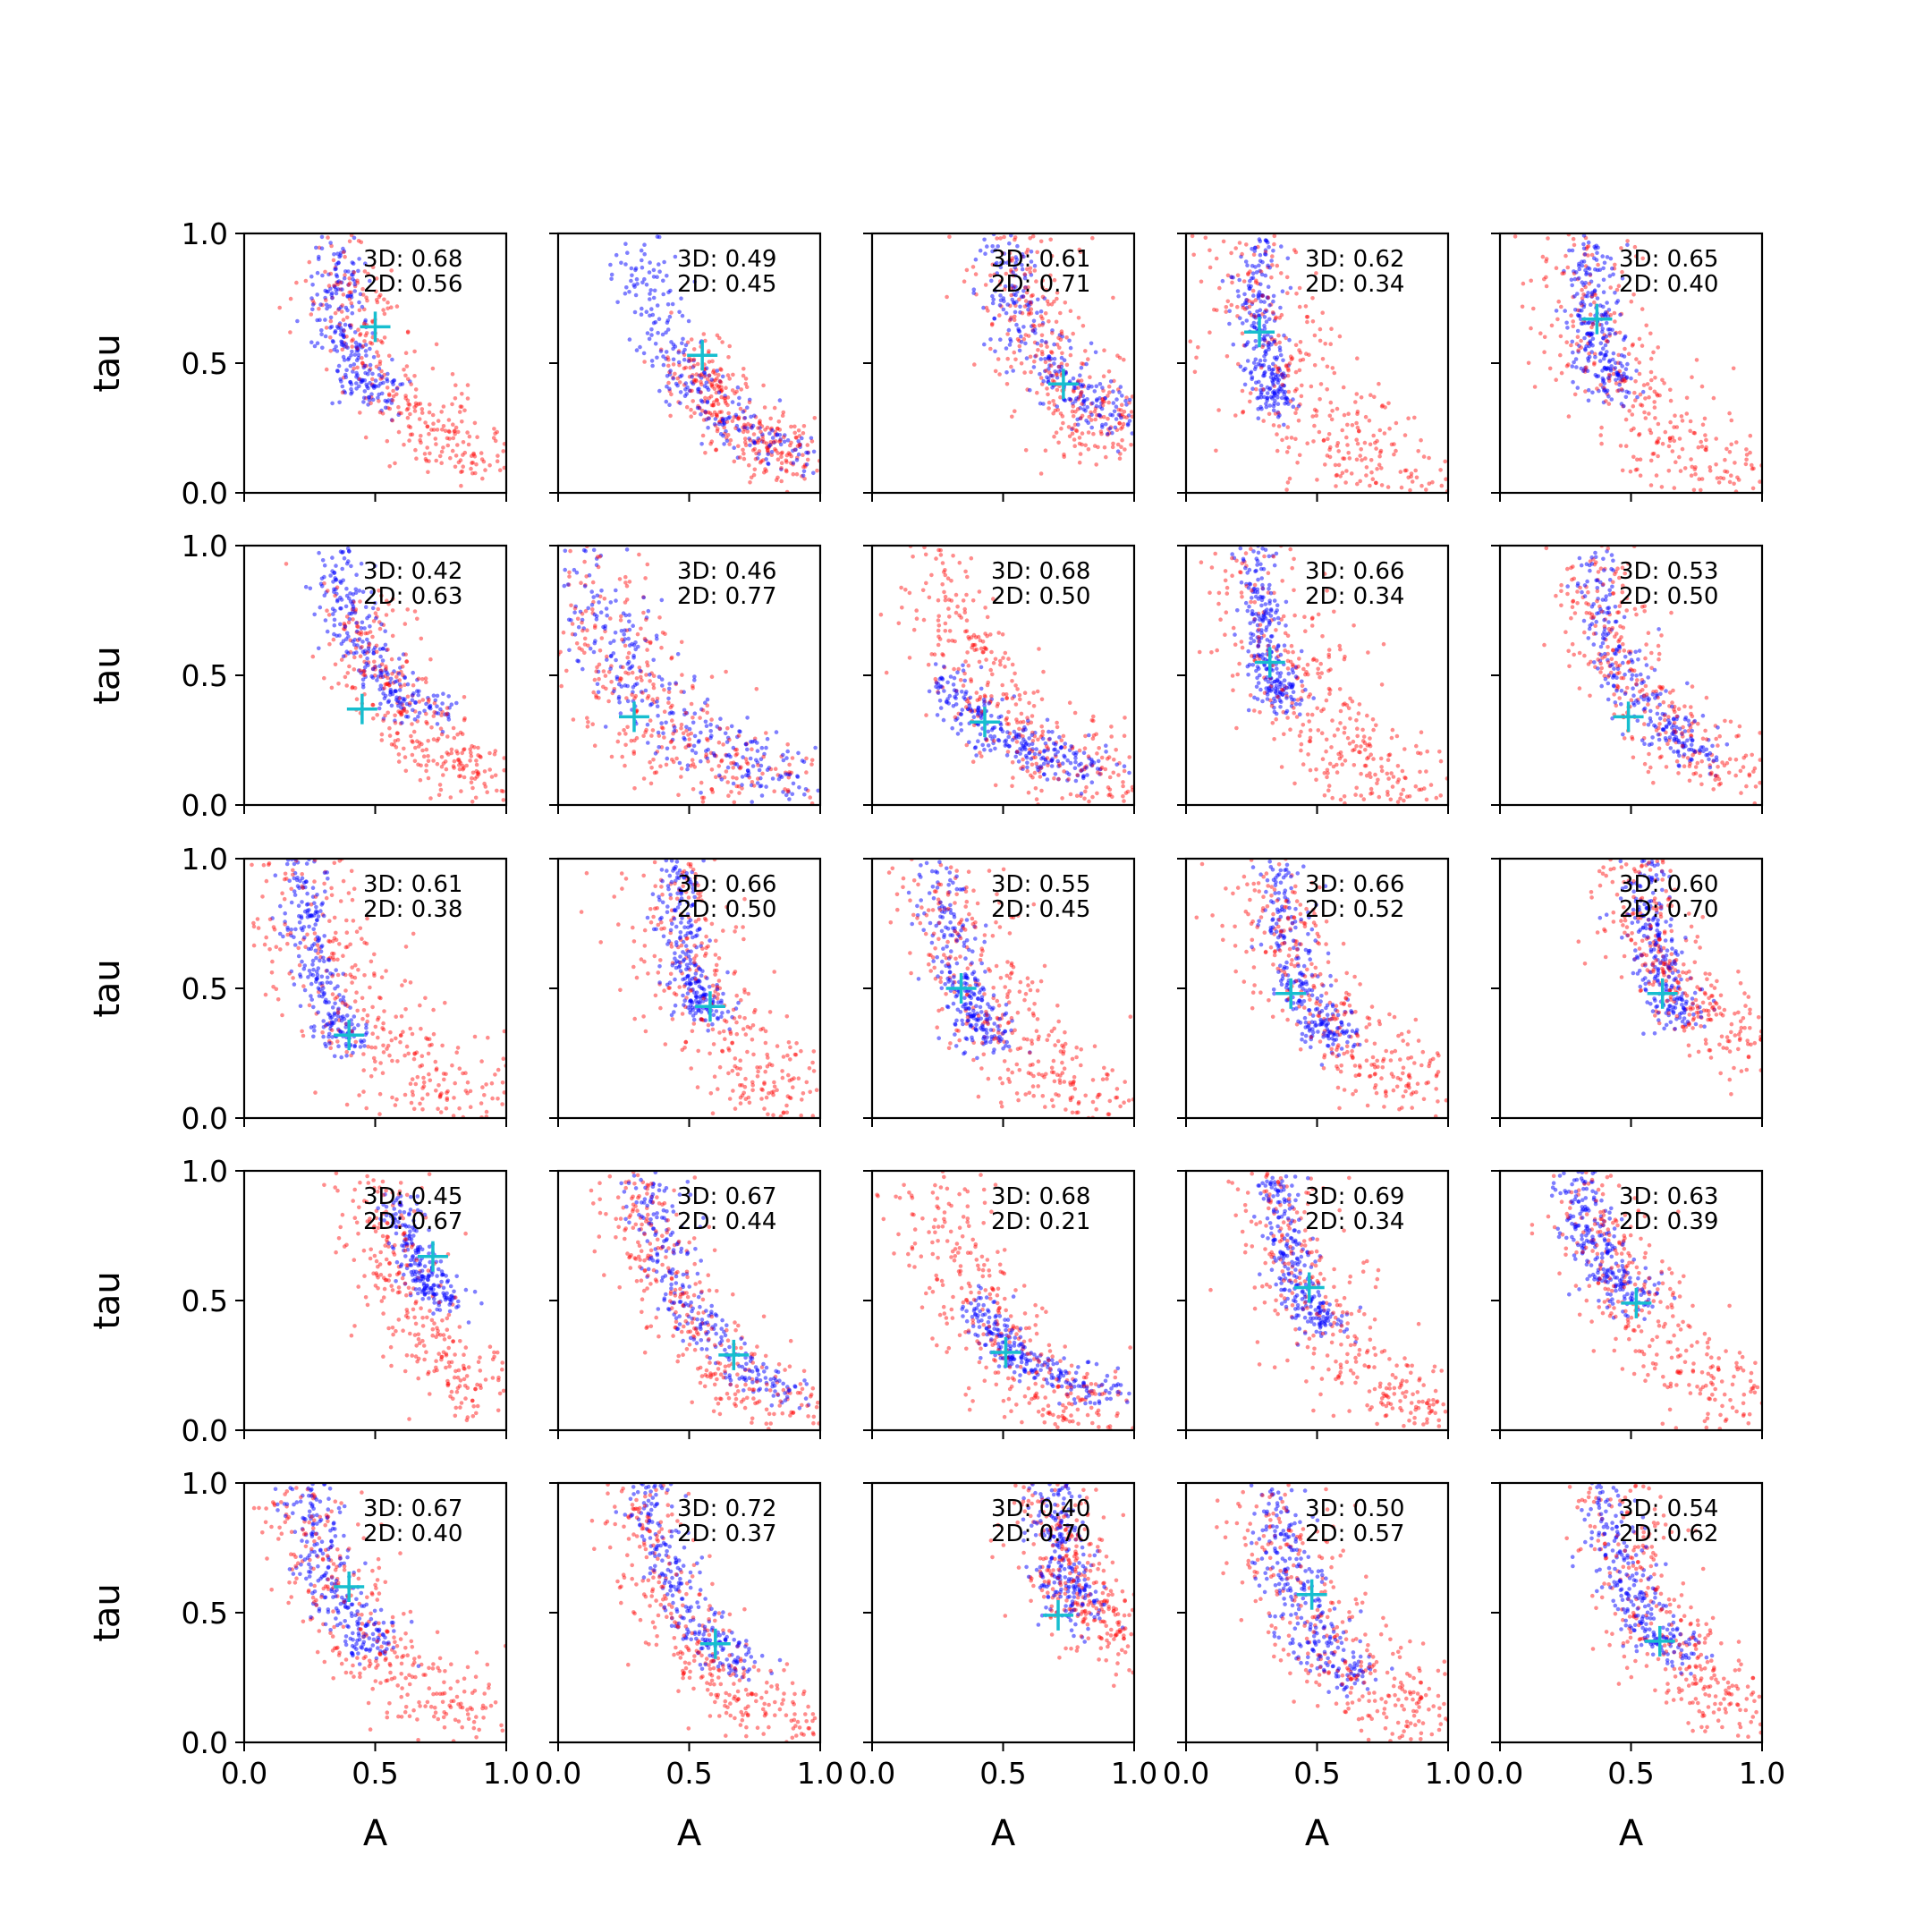 This screenshot has width=1932, height=1932. Describe the element at coordinates (1322, 675) in the screenshot. I see `scatter-points` at that location.